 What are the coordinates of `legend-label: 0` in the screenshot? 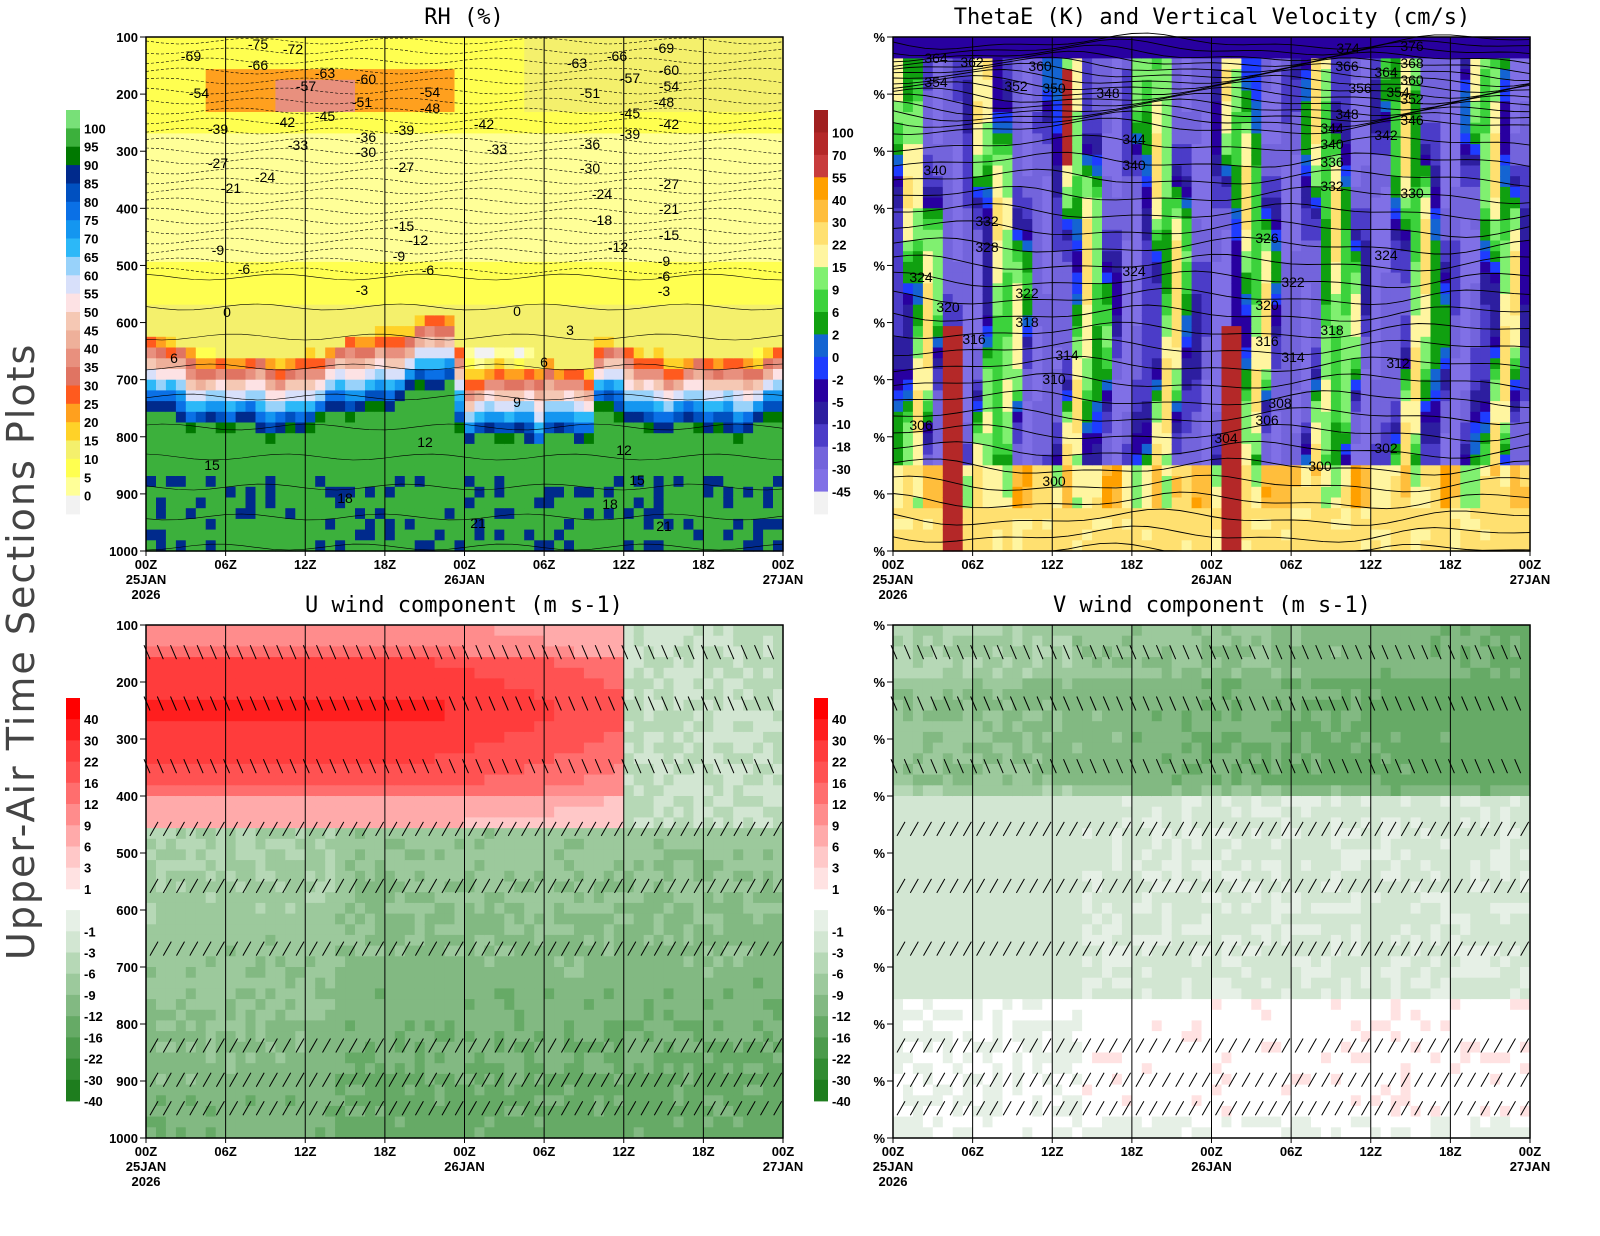 It's located at (87, 496).